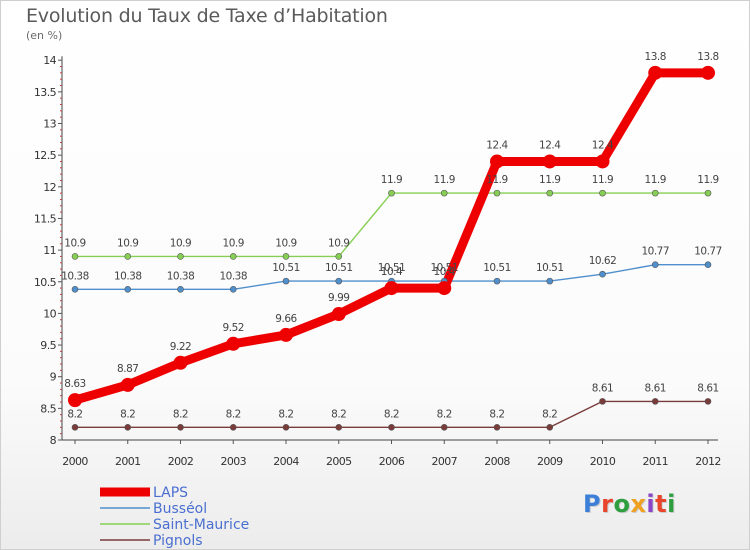 The height and width of the screenshot is (550, 750). I want to click on legend-label: LAPS, so click(170, 493).